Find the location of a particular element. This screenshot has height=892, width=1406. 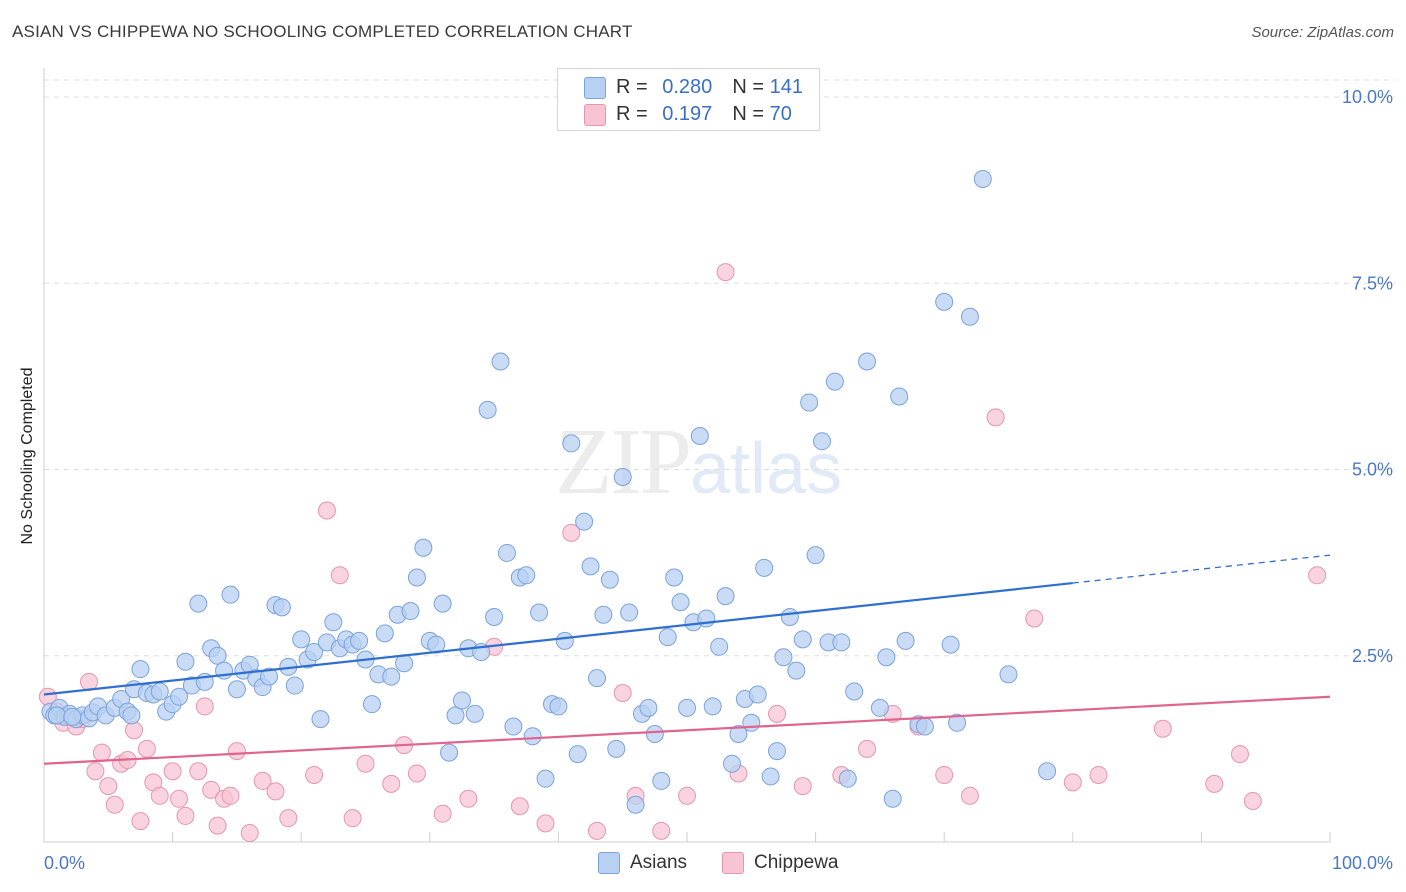

asian-n-value: 141 is located at coordinates (786, 86).